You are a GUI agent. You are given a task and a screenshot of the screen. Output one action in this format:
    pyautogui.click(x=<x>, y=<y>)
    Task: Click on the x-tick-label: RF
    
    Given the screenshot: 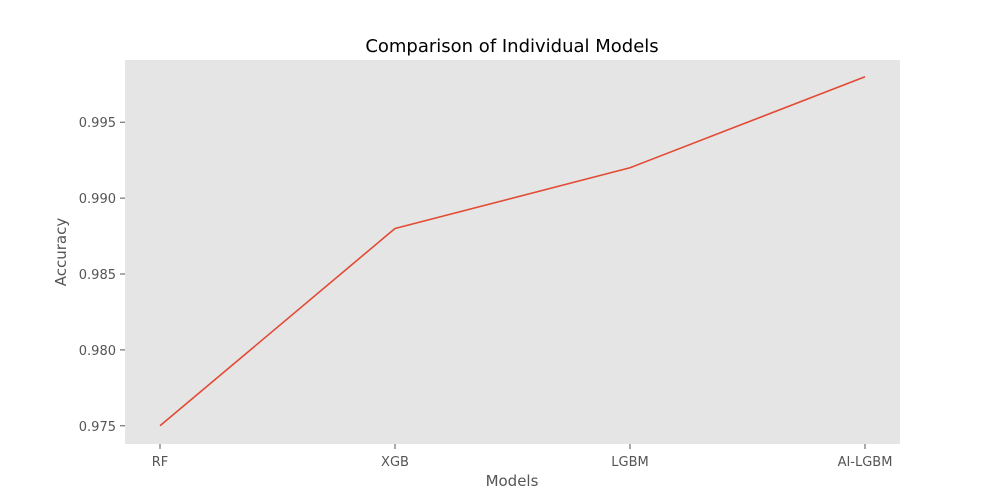 What is the action you would take?
    pyautogui.click(x=160, y=462)
    